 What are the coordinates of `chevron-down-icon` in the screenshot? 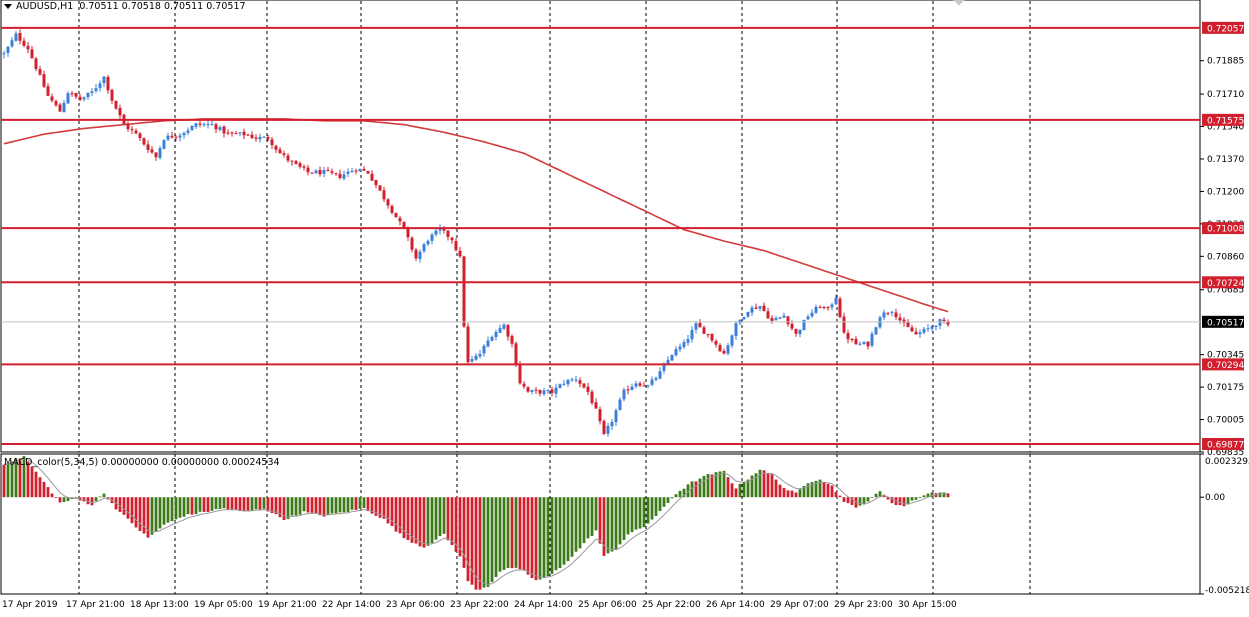 It's located at (8, 6).